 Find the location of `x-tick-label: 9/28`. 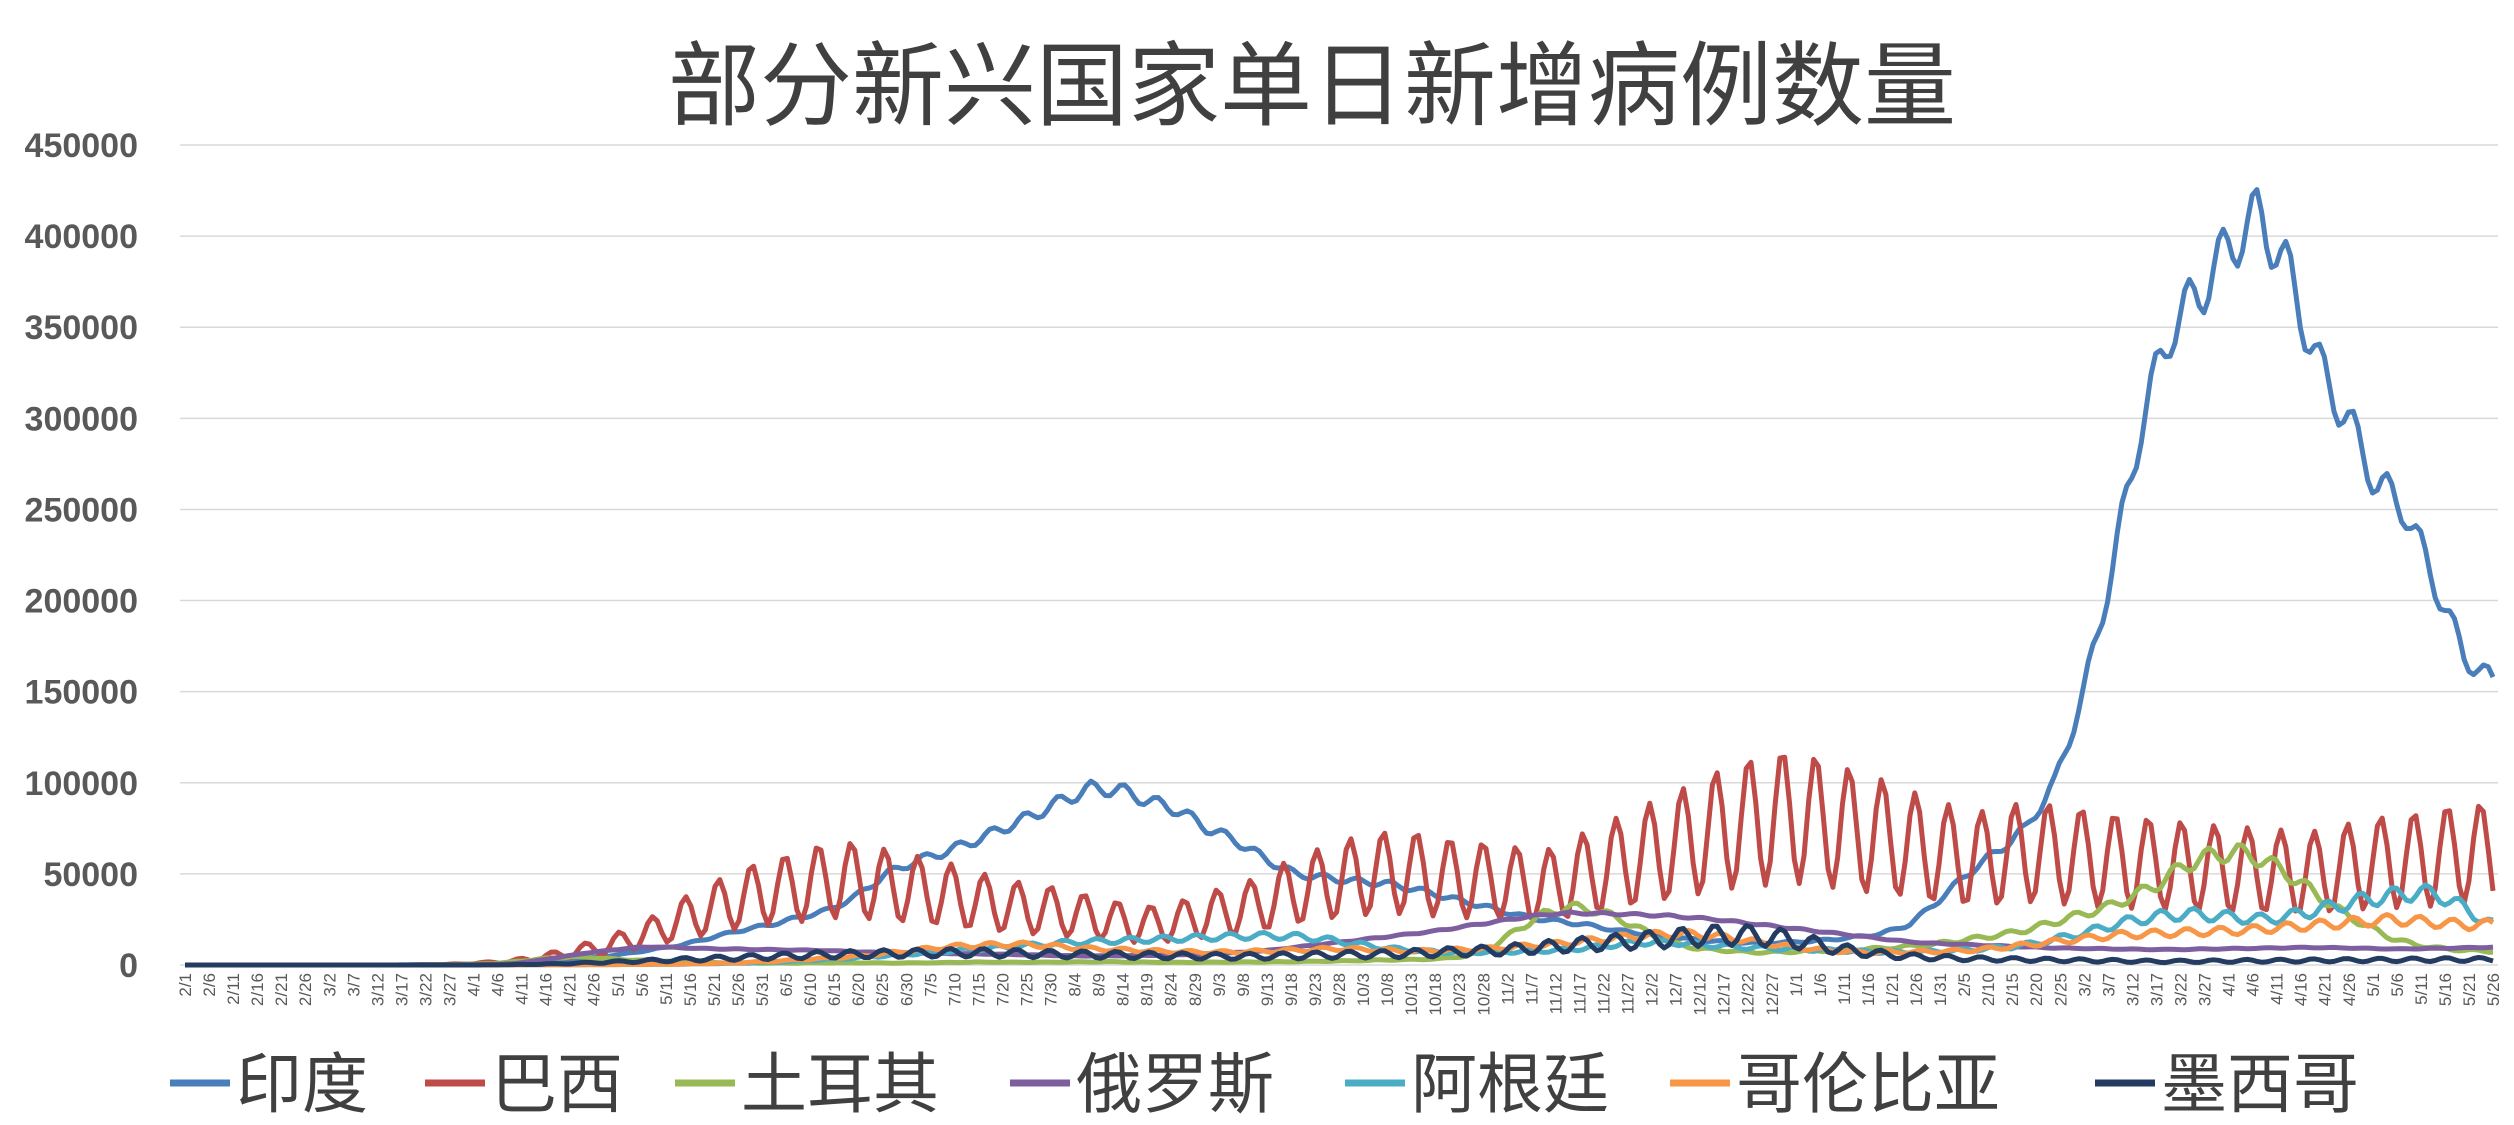

x-tick-label: 9/28 is located at coordinates (1339, 989).